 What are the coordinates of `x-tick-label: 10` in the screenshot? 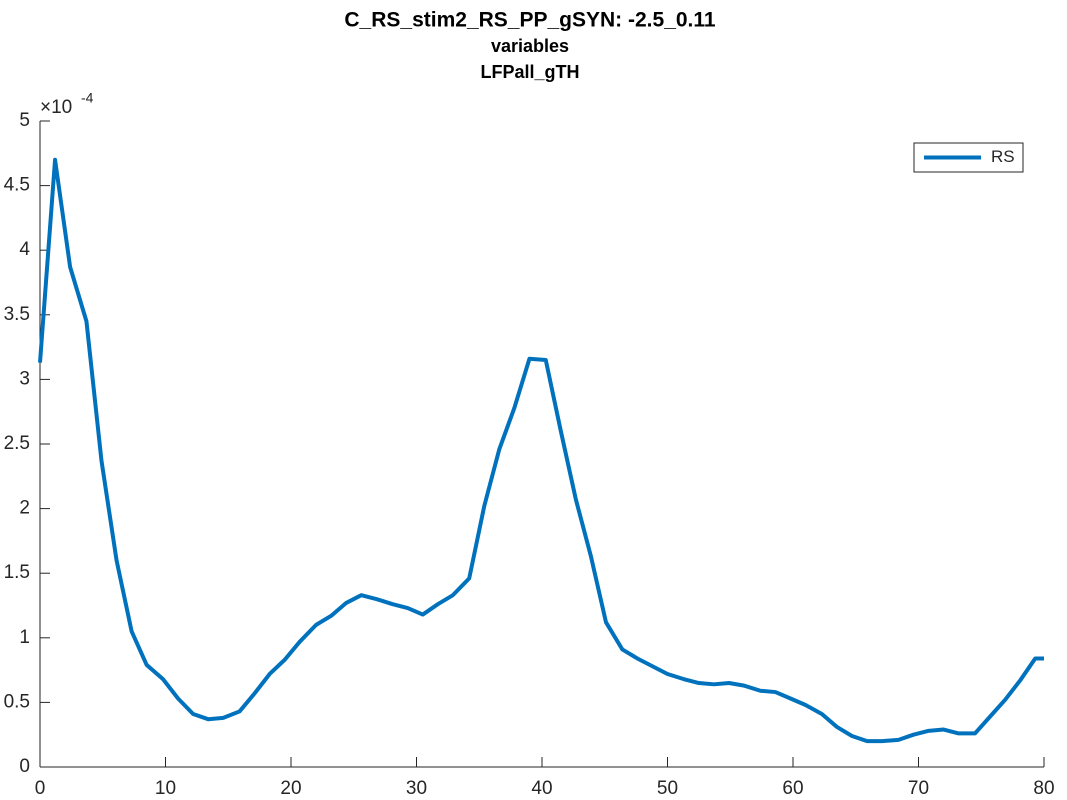 It's located at (165, 788).